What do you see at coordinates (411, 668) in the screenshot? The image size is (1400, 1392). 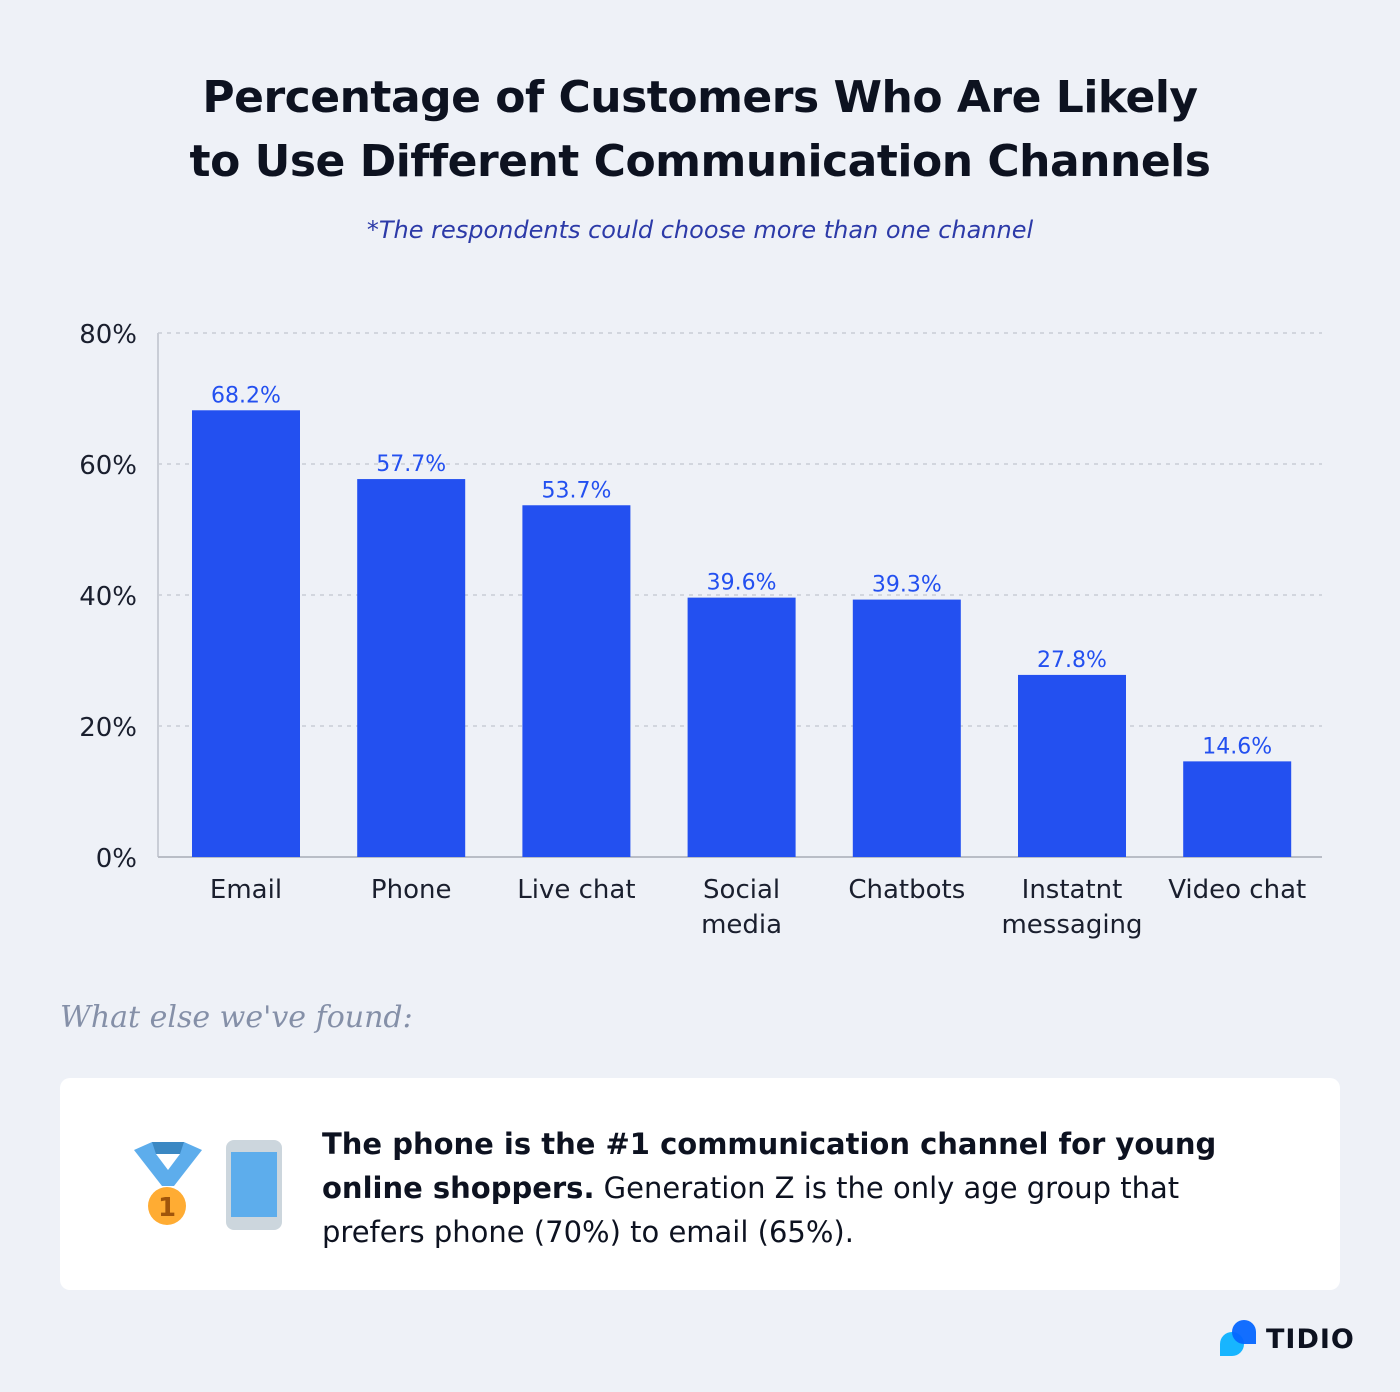 I see `bar-phone` at bounding box center [411, 668].